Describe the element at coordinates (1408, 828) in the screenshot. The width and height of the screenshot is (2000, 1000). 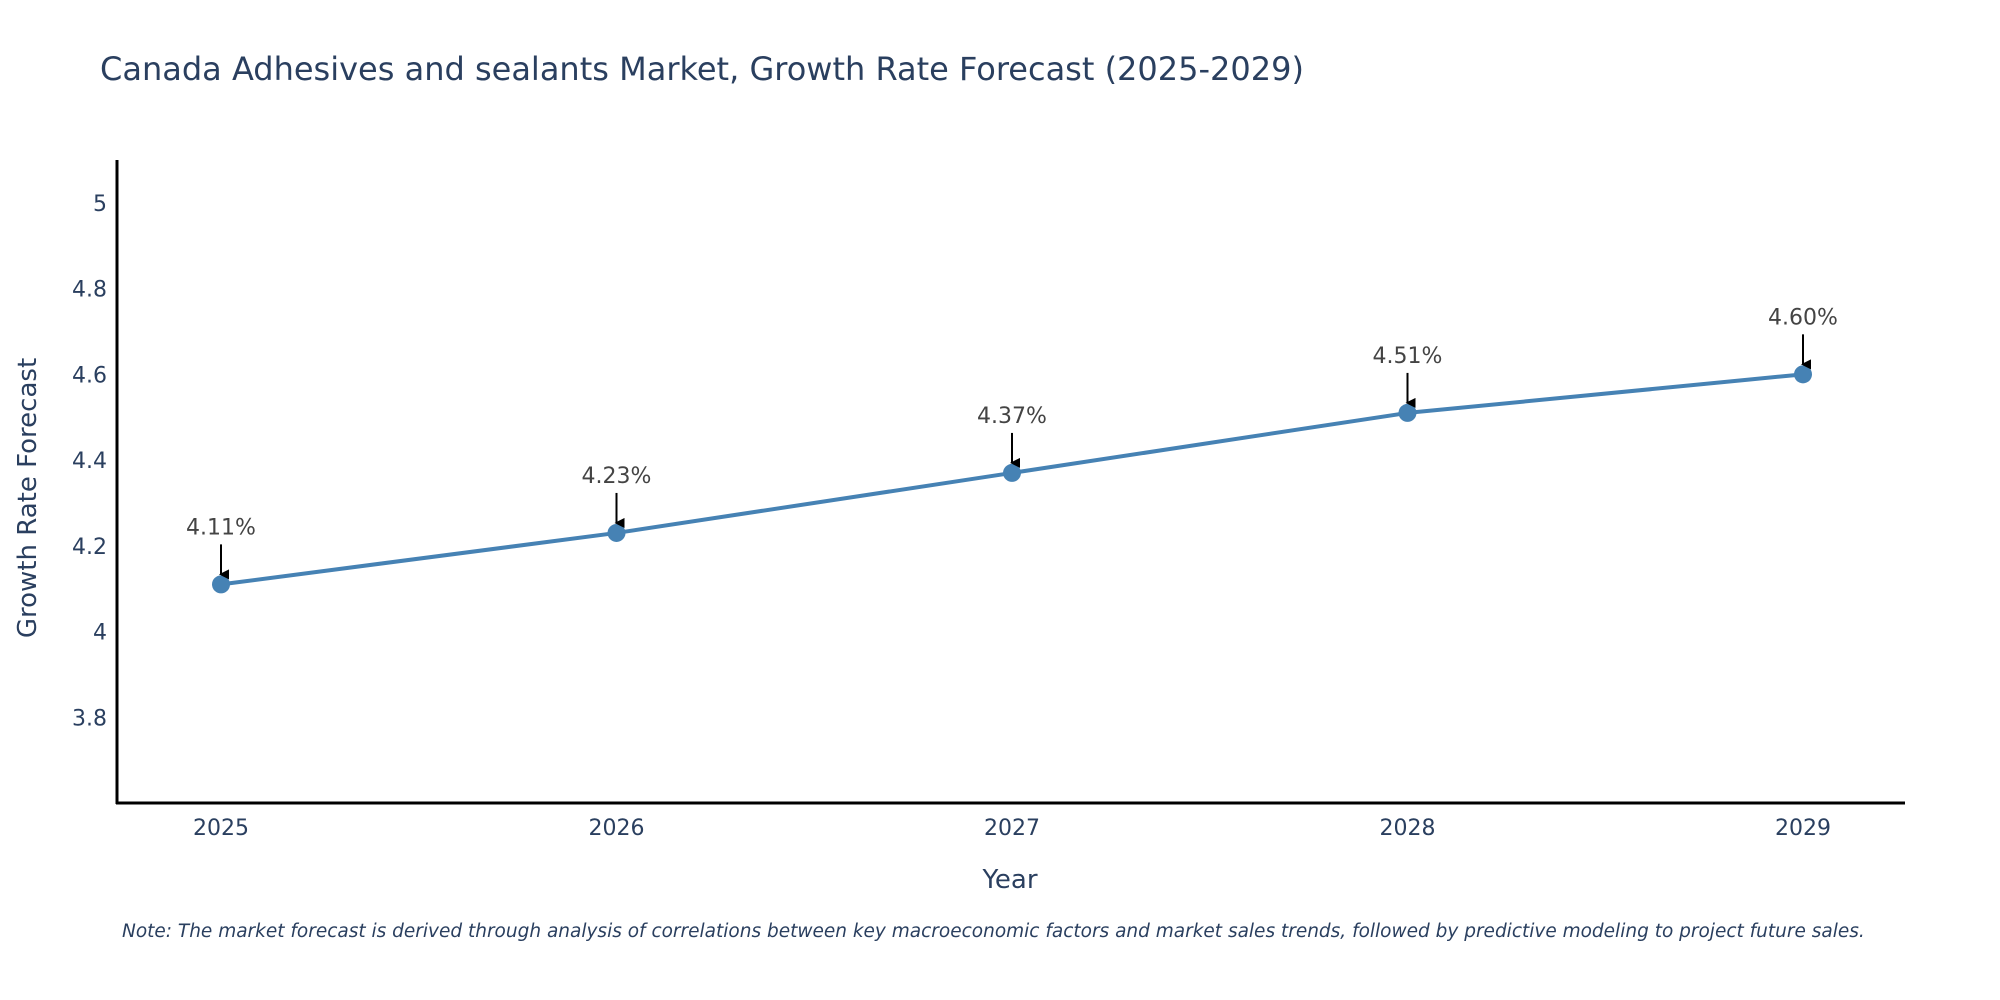
I see `x-tick-label: 2028` at that location.